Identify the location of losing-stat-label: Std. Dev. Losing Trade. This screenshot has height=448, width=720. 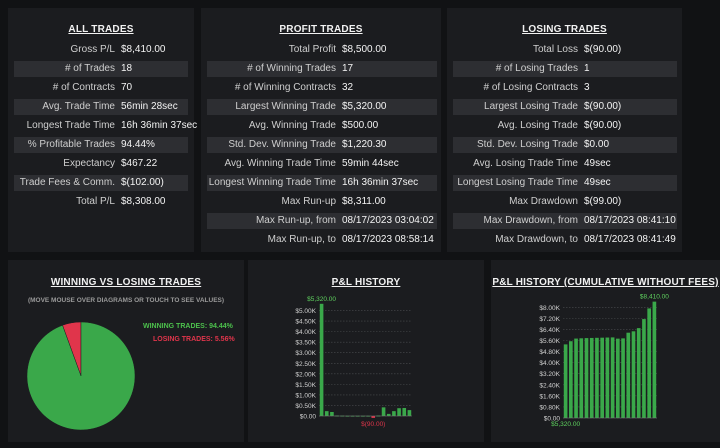
(527, 144).